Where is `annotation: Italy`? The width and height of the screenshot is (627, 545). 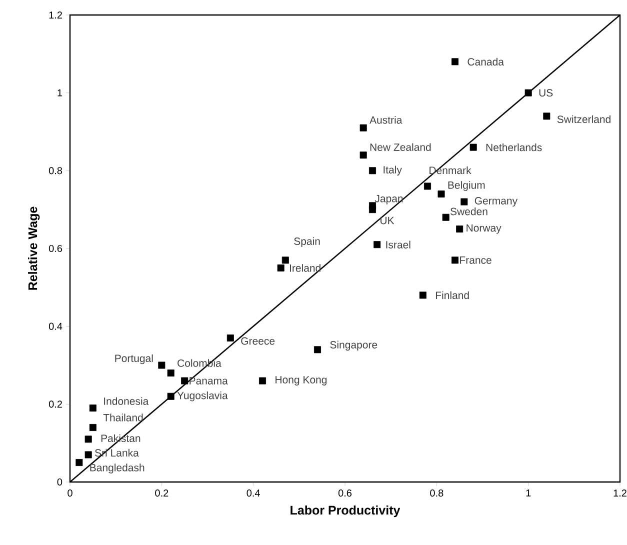 annotation: Italy is located at coordinates (393, 171).